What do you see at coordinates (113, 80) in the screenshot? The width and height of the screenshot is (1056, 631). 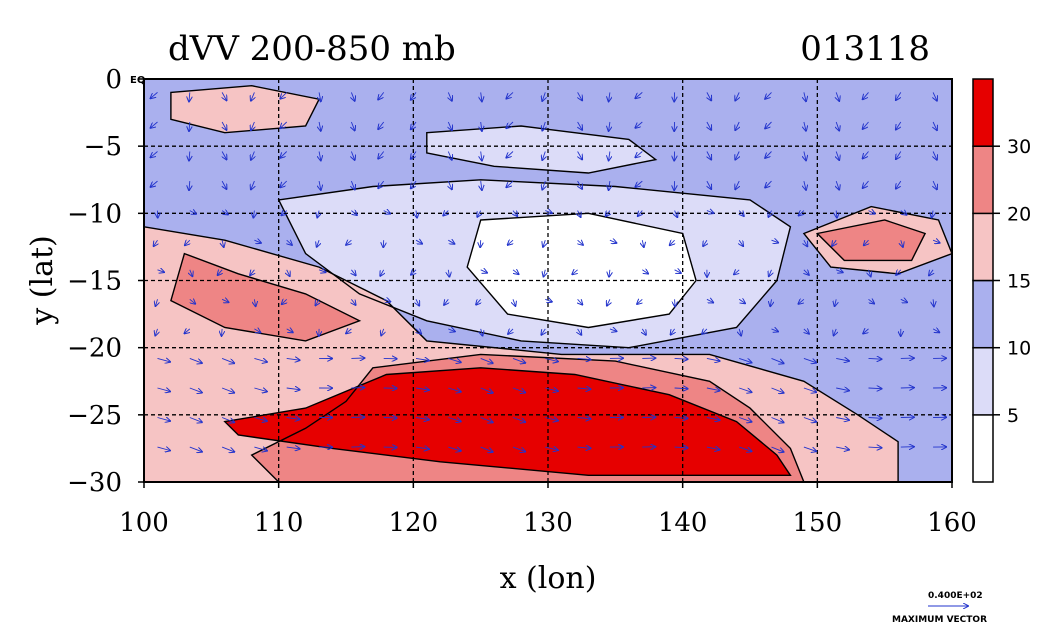 I see `y-tick-label: 0` at bounding box center [113, 80].